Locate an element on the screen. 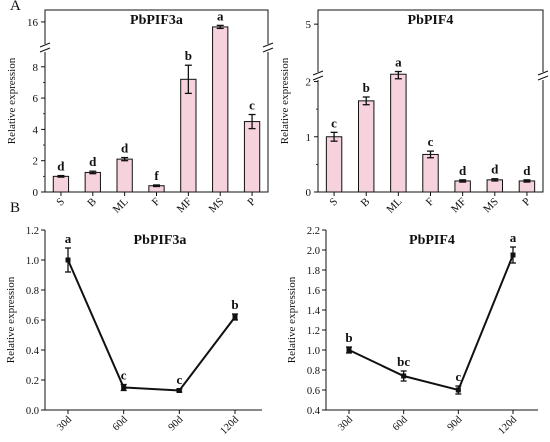 Image resolution: width=550 pixels, height=442 pixels. chart-2-ytick-label: 0.0 is located at coordinates (32, 411).